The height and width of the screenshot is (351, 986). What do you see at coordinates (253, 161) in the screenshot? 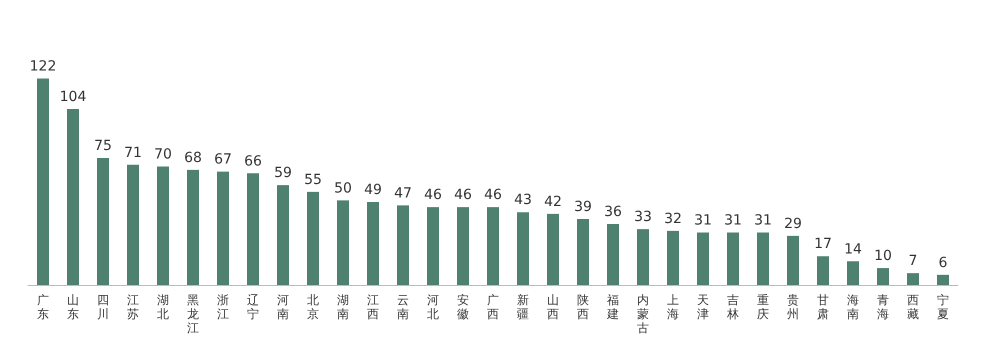
I see `data-label: 66` at bounding box center [253, 161].